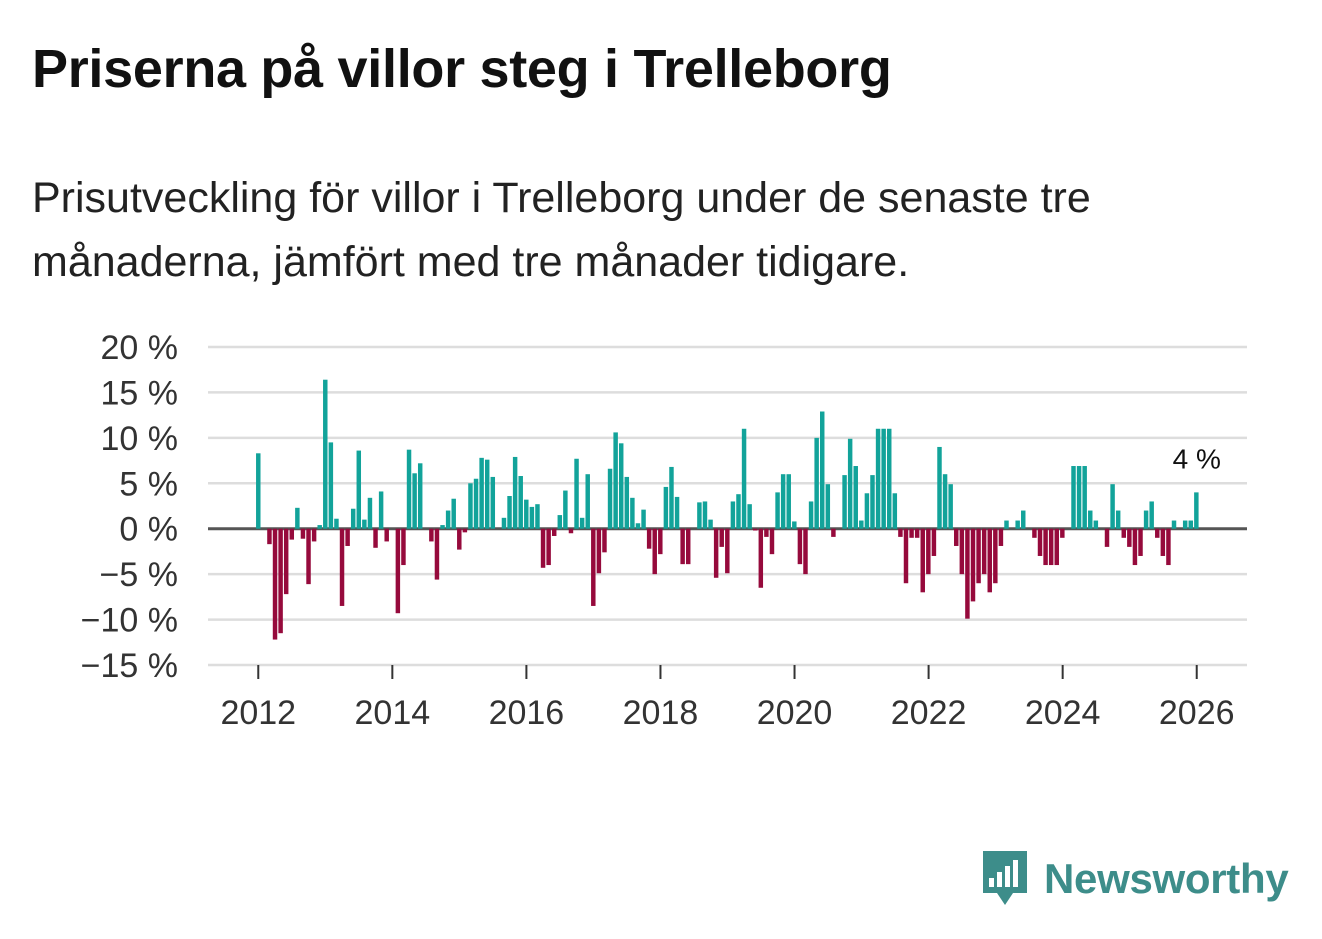  What do you see at coordinates (727, 698) in the screenshot?
I see `x-axis: 2012 2014 2016 2018 2020 2022 2024 2026` at bounding box center [727, 698].